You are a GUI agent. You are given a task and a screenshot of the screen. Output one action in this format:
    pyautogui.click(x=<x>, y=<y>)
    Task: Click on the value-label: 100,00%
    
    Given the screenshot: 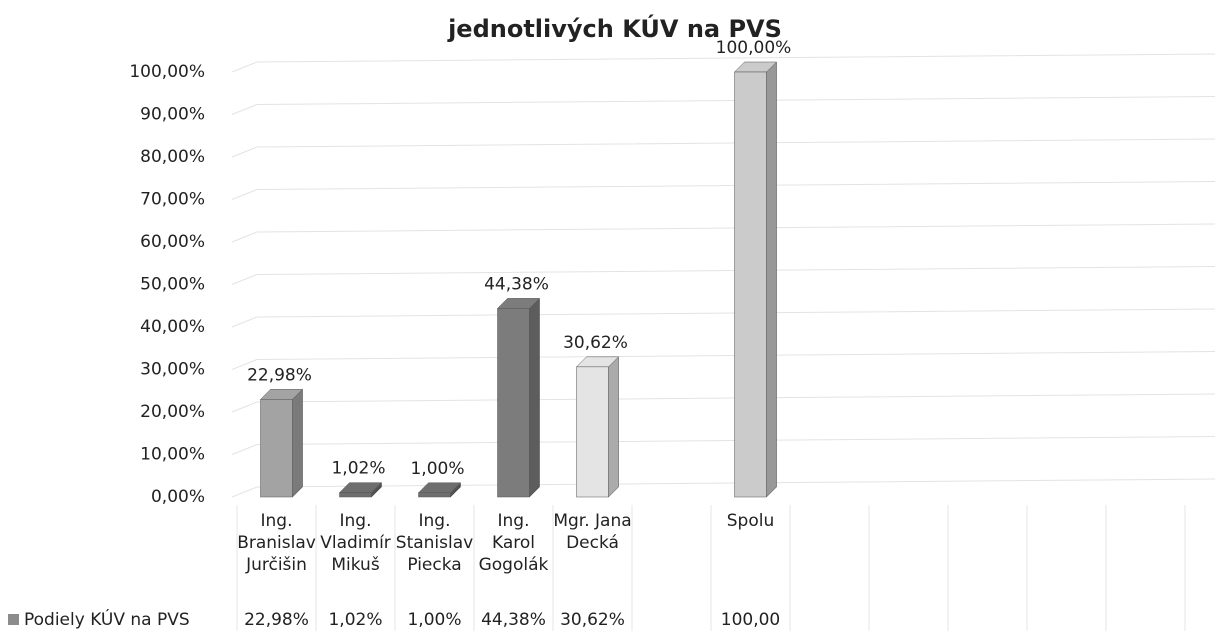 What is the action you would take?
    pyautogui.click(x=754, y=48)
    